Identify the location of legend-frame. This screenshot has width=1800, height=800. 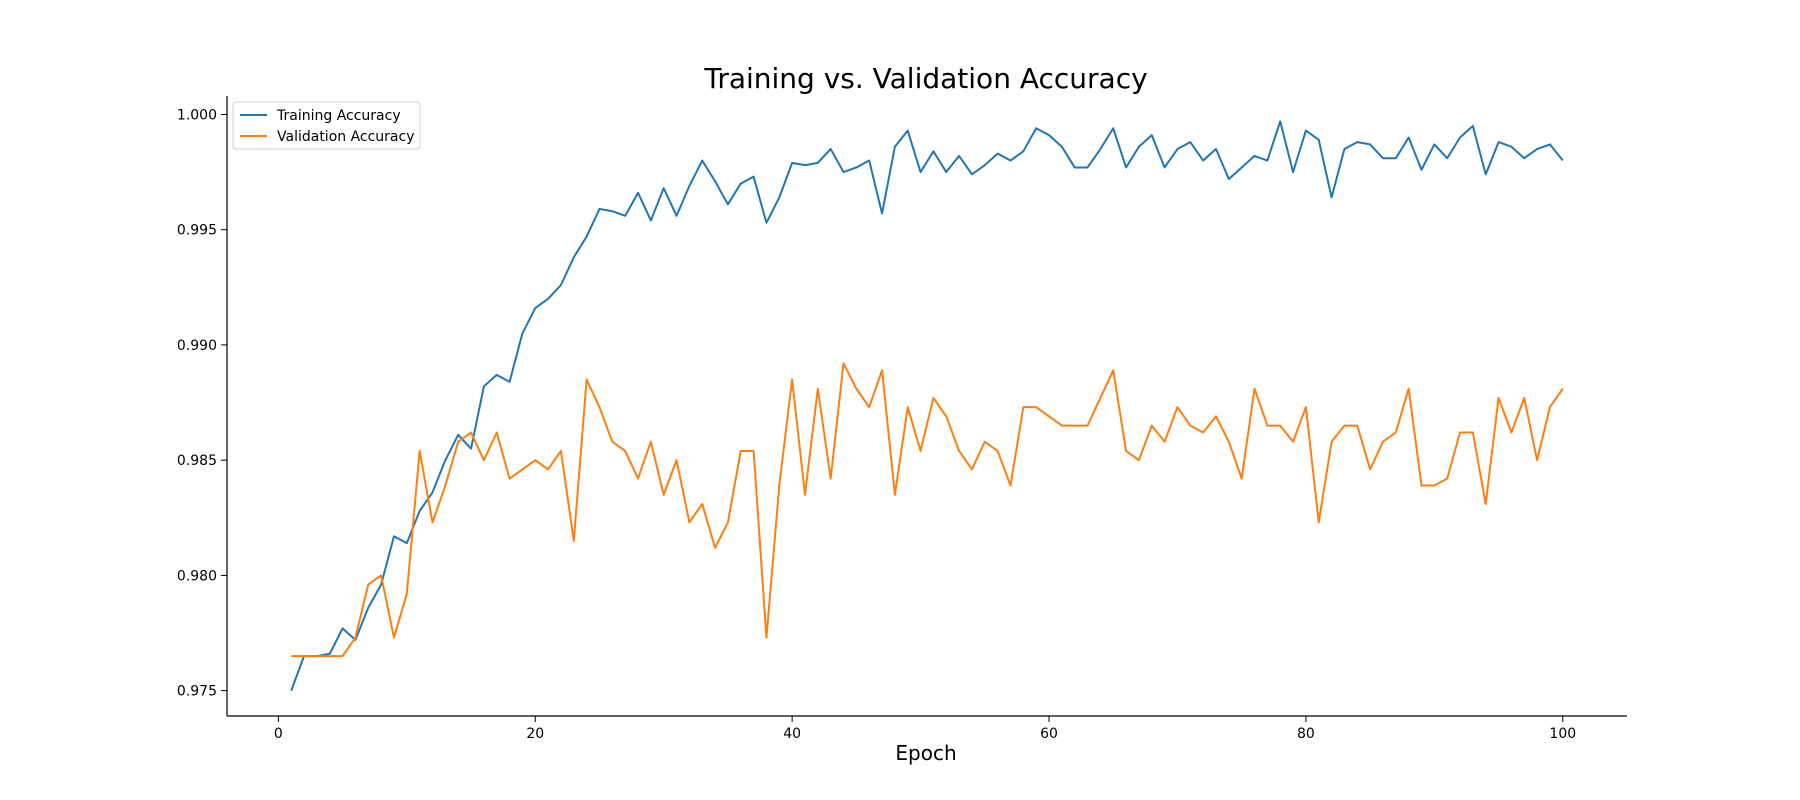
(326, 125).